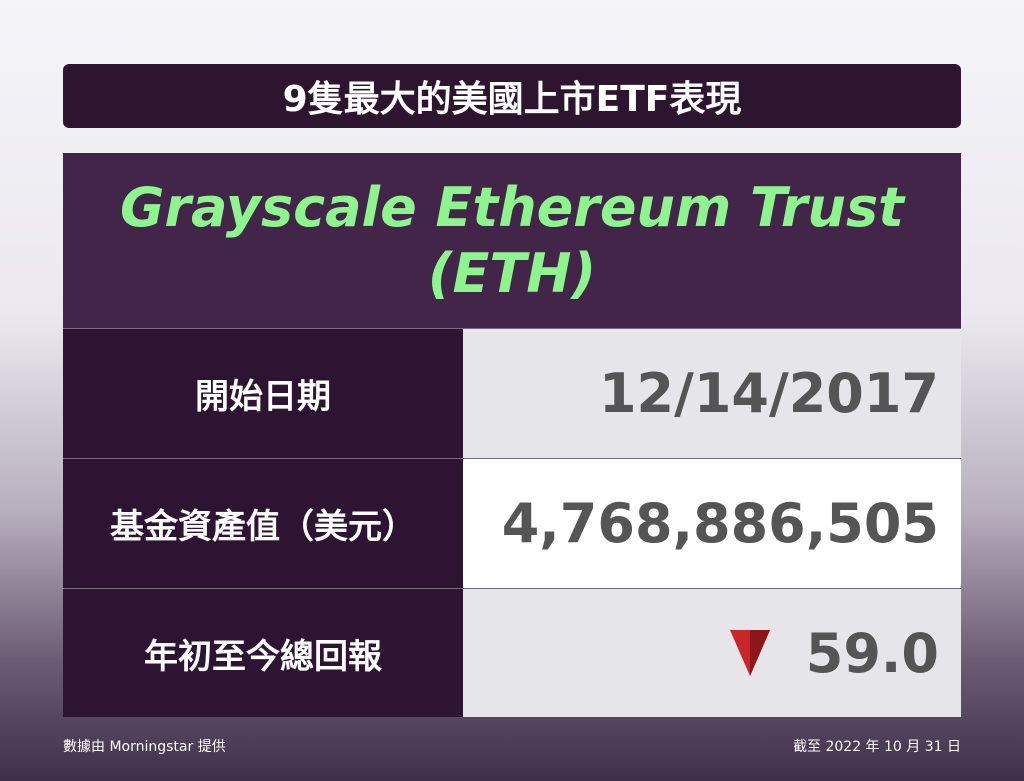 The image size is (1024, 781). I want to click on row: 基金資產值（美元） 4,768,886,505, so click(512, 523).